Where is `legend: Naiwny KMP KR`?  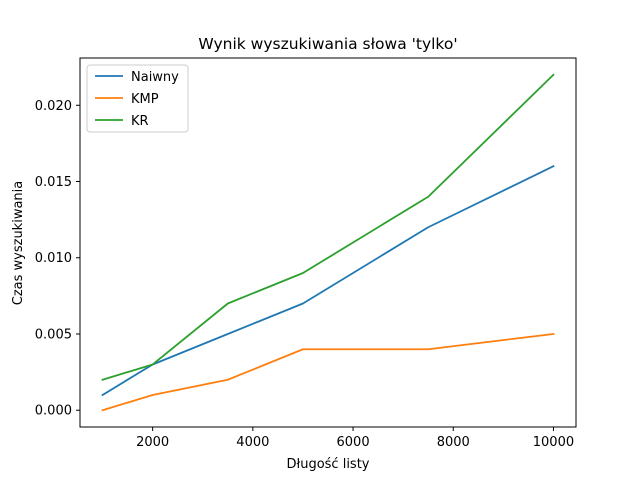 legend: Naiwny KMP KR is located at coordinates (137, 98).